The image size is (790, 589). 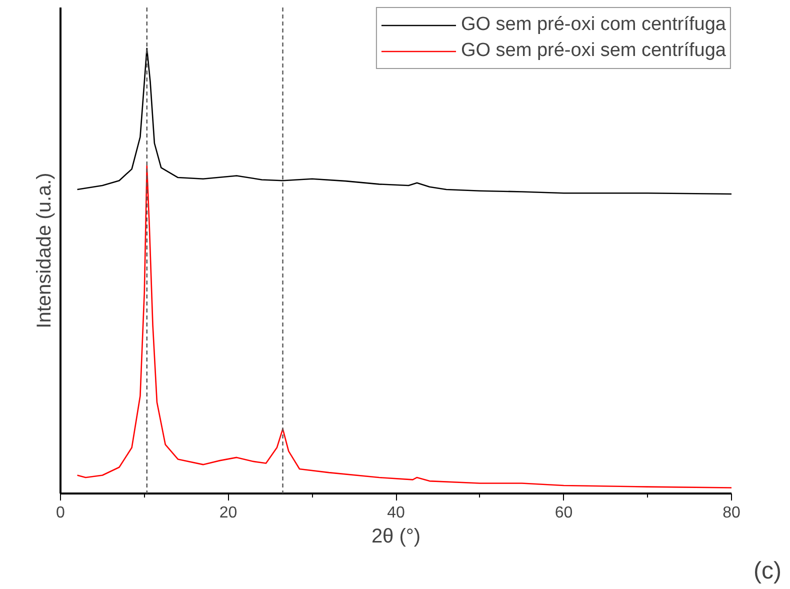 I want to click on x-tick-label: 20, so click(x=228, y=513).